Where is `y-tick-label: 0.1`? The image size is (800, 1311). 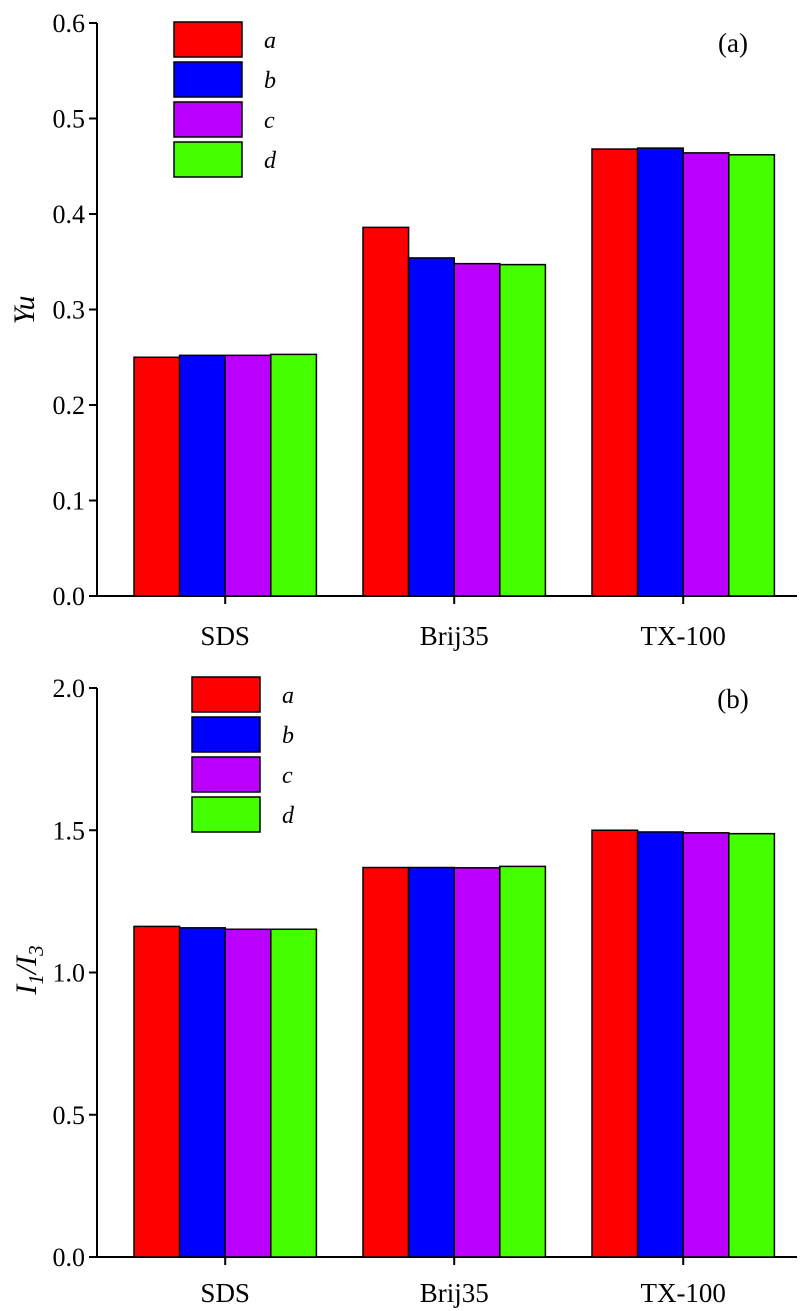 y-tick-label: 0.1 is located at coordinates (69, 501).